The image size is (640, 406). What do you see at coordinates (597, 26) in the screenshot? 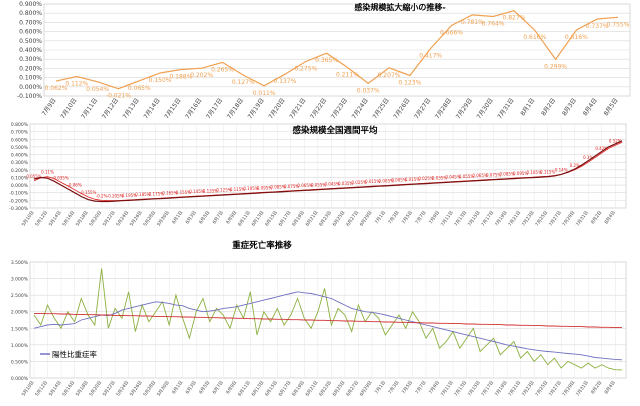
I see `data-label: 0.737%` at bounding box center [597, 26].